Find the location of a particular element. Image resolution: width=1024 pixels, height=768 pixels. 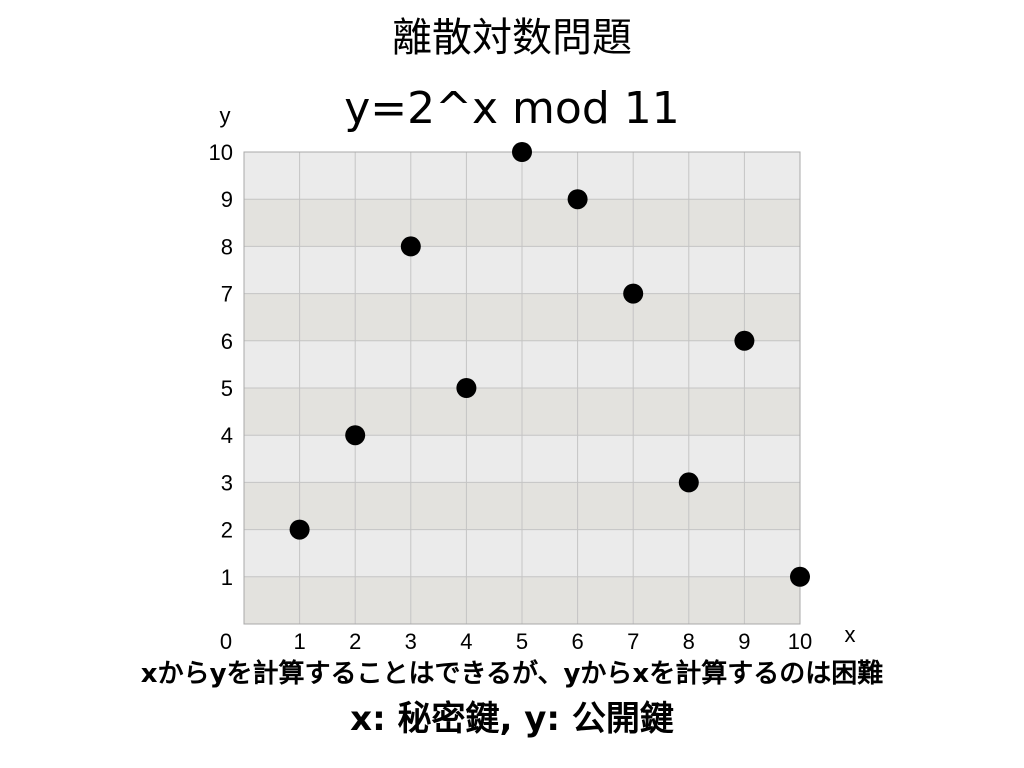

y-tick-label: 4 is located at coordinates (227, 435).